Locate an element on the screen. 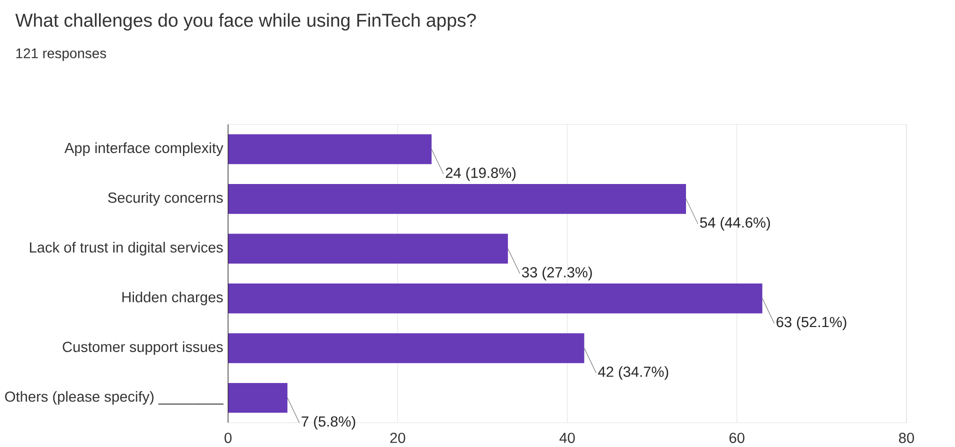 Image resolution: width=955 pixels, height=447 pixels. y-tick-label: Others (please specify) ________ is located at coordinates (114, 397).